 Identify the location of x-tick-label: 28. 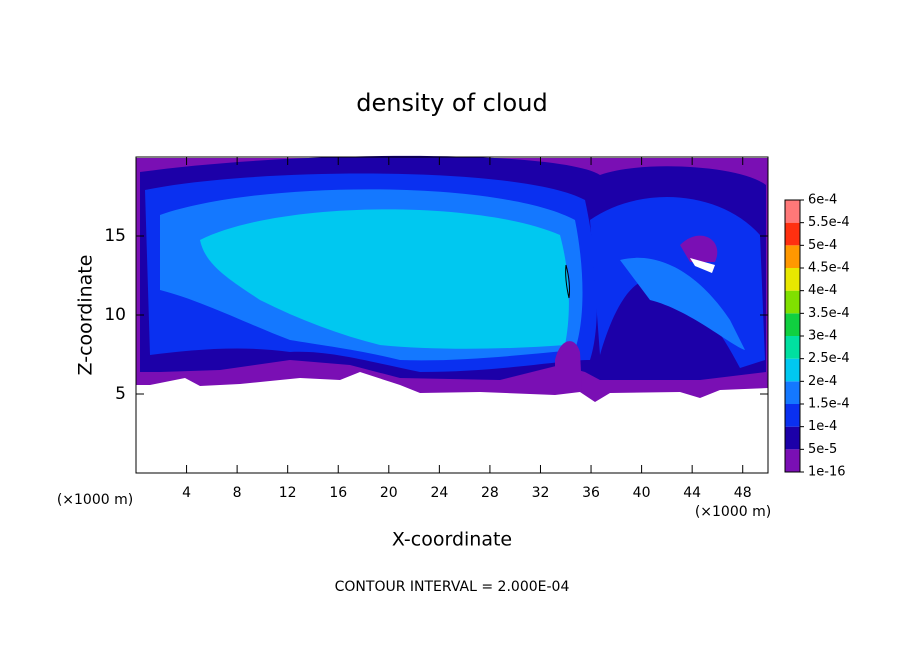
(490, 493).